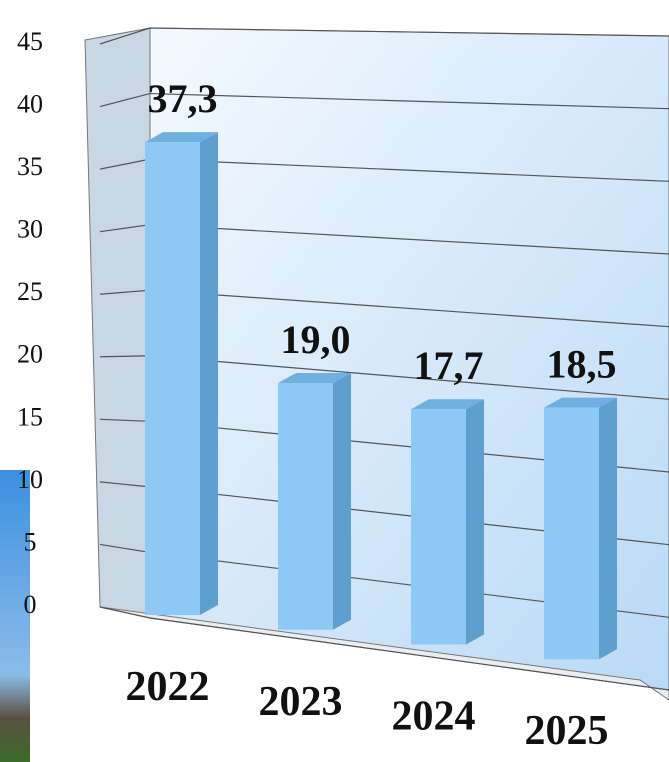  What do you see at coordinates (301, 702) in the screenshot?
I see `x-tick-label: 2023` at bounding box center [301, 702].